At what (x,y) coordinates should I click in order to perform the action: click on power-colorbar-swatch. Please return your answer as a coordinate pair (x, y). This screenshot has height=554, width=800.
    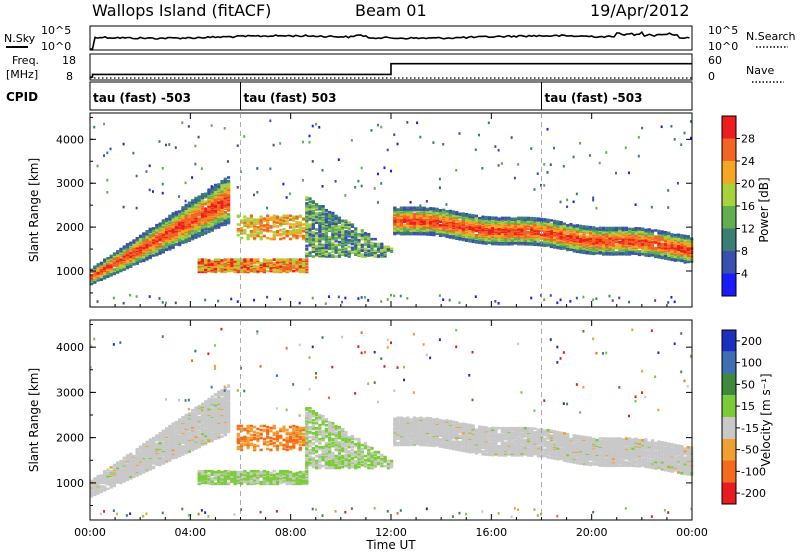
    Looking at the image, I should click on (729, 217).